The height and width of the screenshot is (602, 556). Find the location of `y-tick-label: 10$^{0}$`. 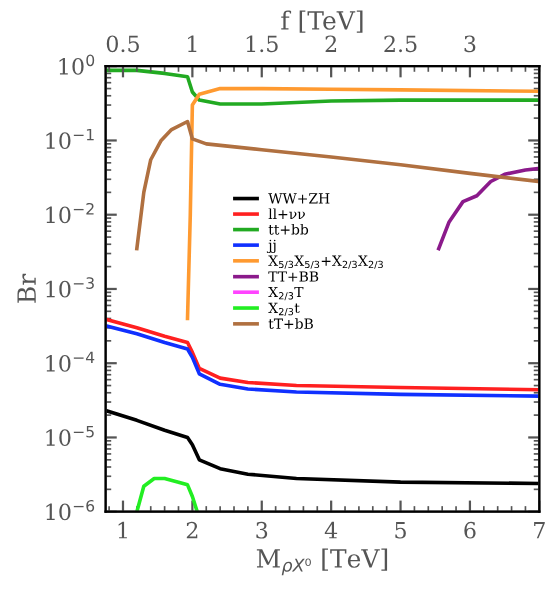

y-tick-label: 10$^{0}$ is located at coordinates (77, 64).